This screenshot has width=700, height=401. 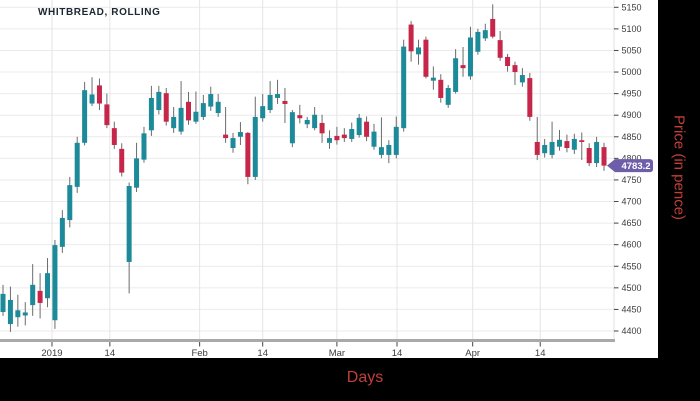 I want to click on x-tick-label: Feb, so click(x=199, y=353).